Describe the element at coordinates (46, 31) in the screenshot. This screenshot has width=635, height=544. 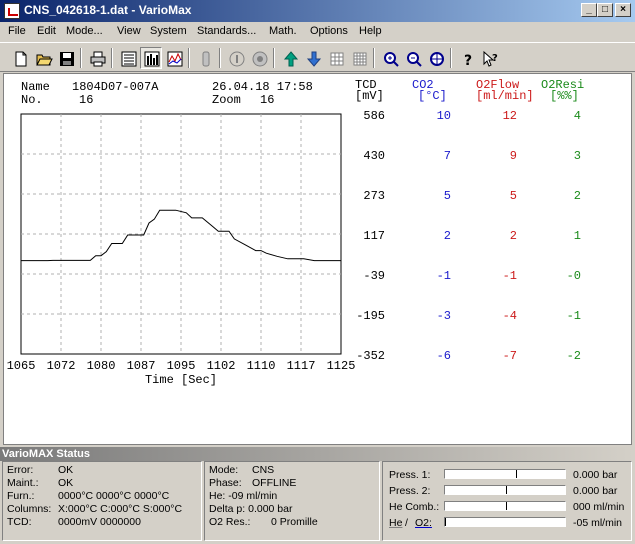
I see `menu-edit: Edit` at that location.